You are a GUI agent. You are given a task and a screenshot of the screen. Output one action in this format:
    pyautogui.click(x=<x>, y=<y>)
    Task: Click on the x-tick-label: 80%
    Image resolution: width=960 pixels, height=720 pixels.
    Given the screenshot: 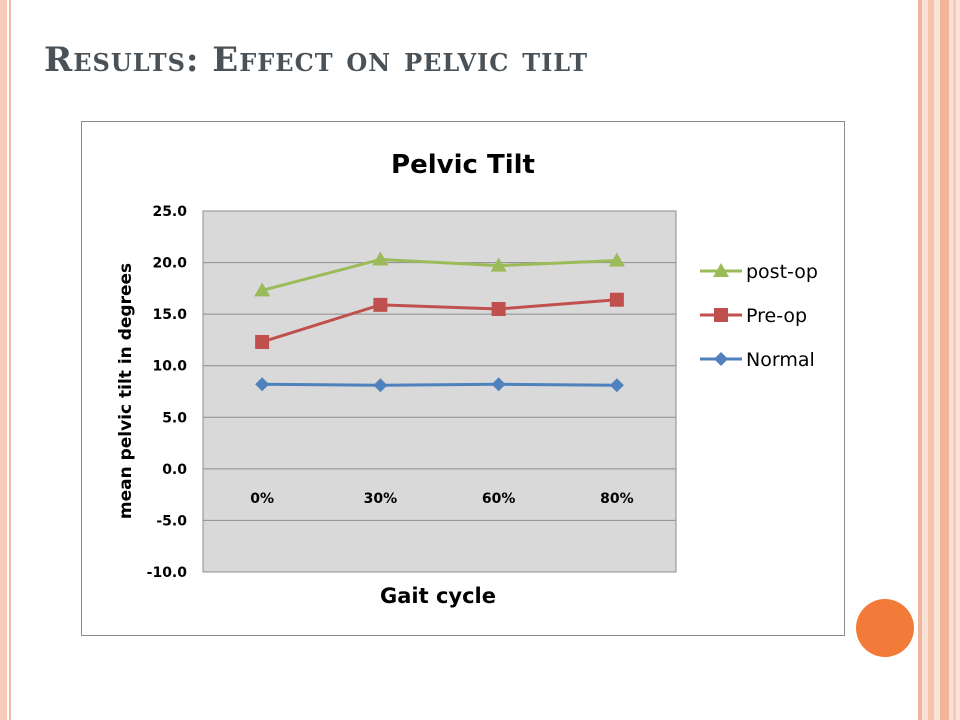 What is the action you would take?
    pyautogui.click(x=617, y=499)
    